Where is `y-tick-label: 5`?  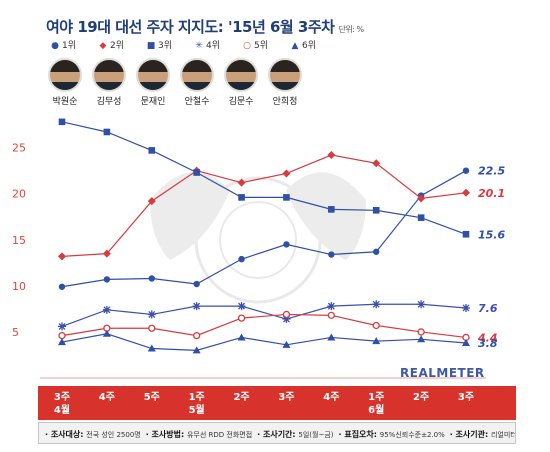
y-tick-label: 5 is located at coordinates (15, 332).